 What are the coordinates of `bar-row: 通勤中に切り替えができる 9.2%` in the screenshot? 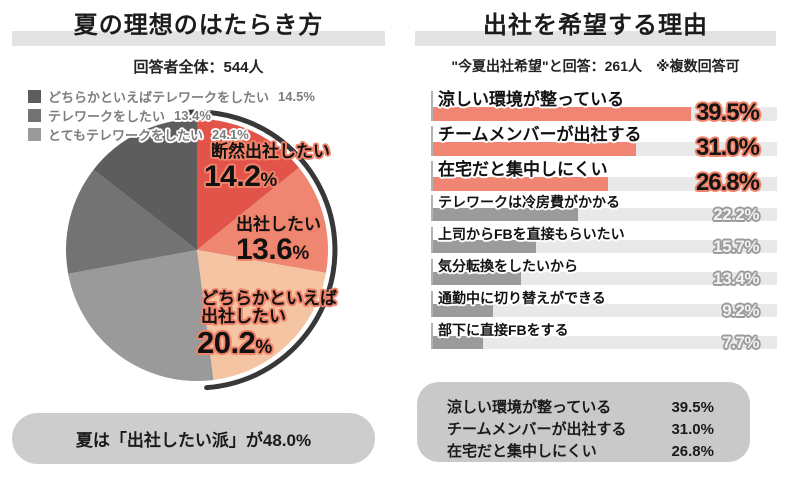 It's located at (604, 305).